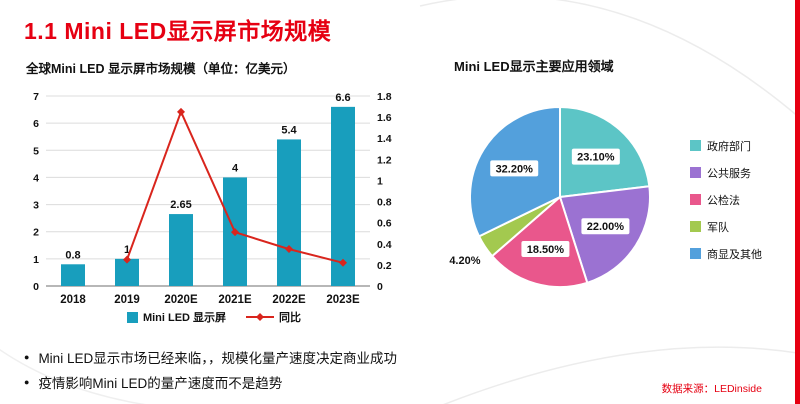 The width and height of the screenshot is (800, 404). I want to click on svg-text: 32.20%, so click(515, 169).